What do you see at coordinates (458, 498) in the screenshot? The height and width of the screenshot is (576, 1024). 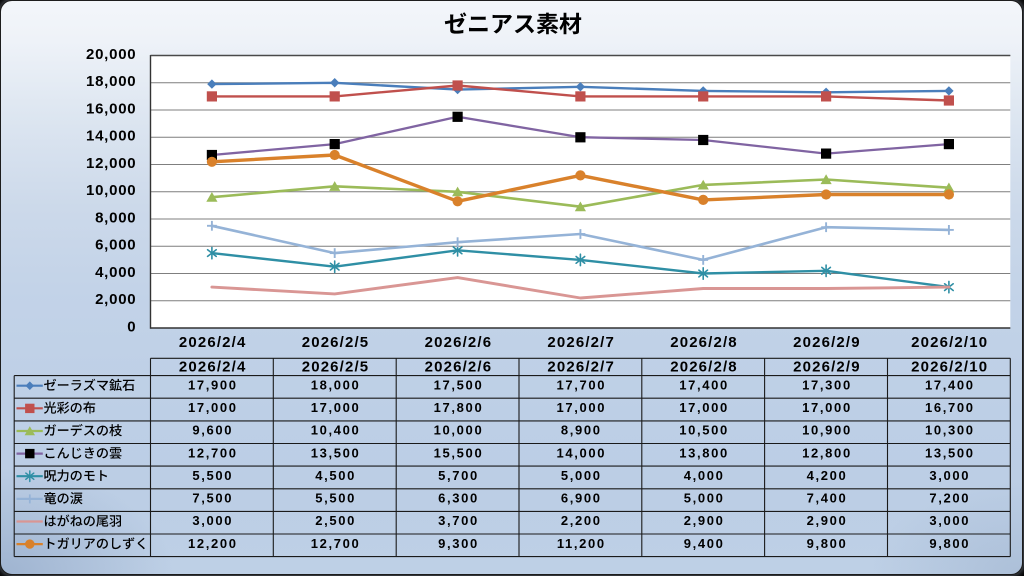 I see `svg-text: 6,300` at bounding box center [458, 498].